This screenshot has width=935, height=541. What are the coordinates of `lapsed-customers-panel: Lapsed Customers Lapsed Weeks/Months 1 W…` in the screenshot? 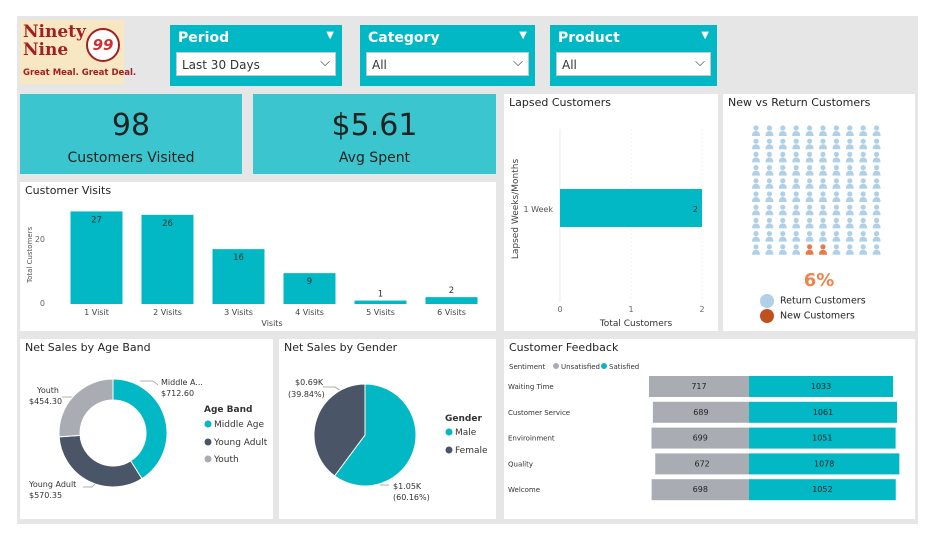 It's located at (611, 212).